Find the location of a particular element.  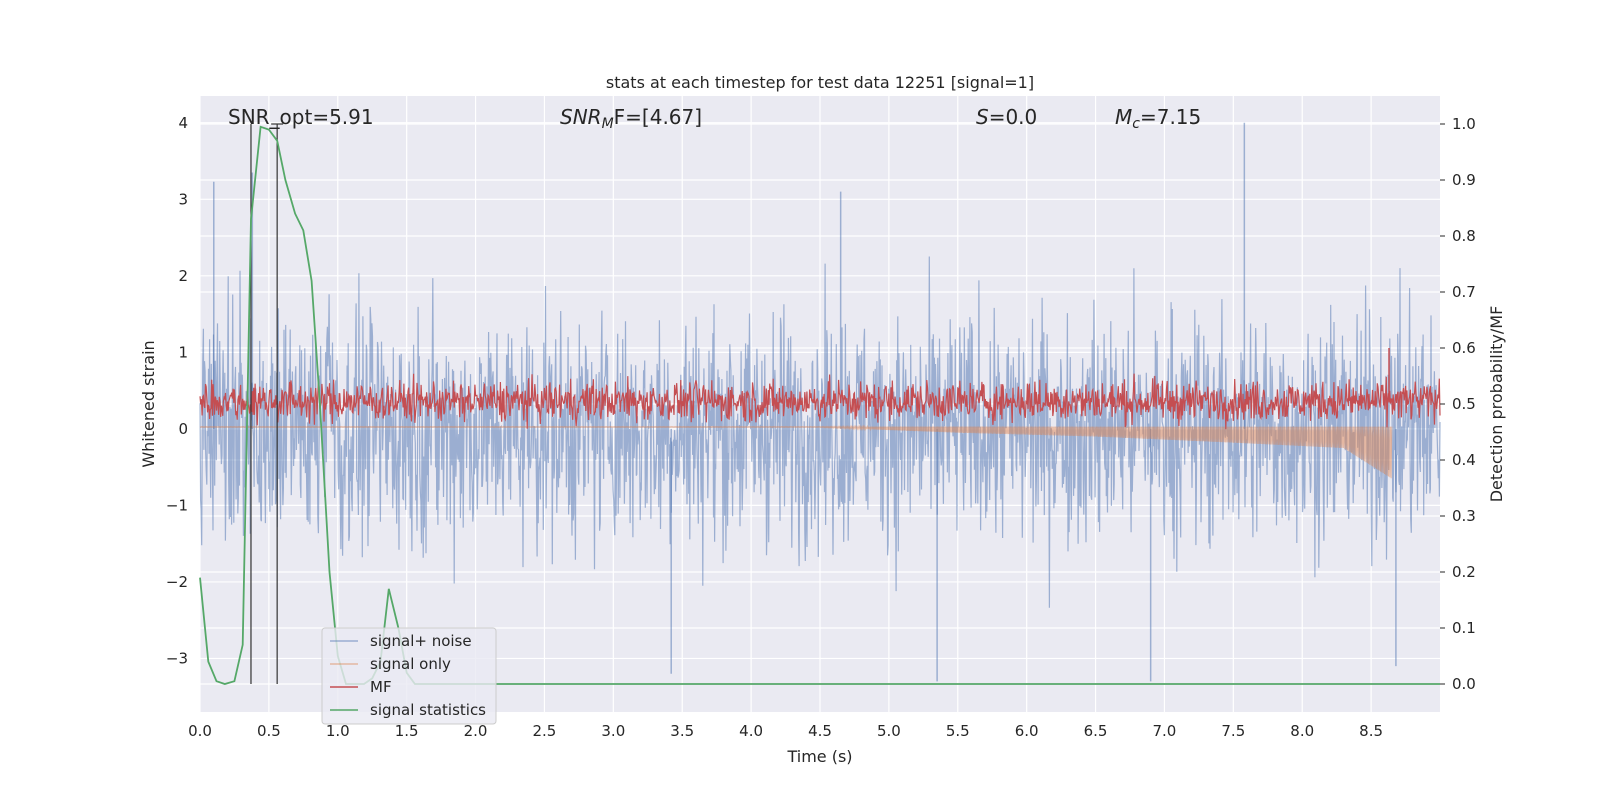

x-tick-label: 2.0 is located at coordinates (476, 731).